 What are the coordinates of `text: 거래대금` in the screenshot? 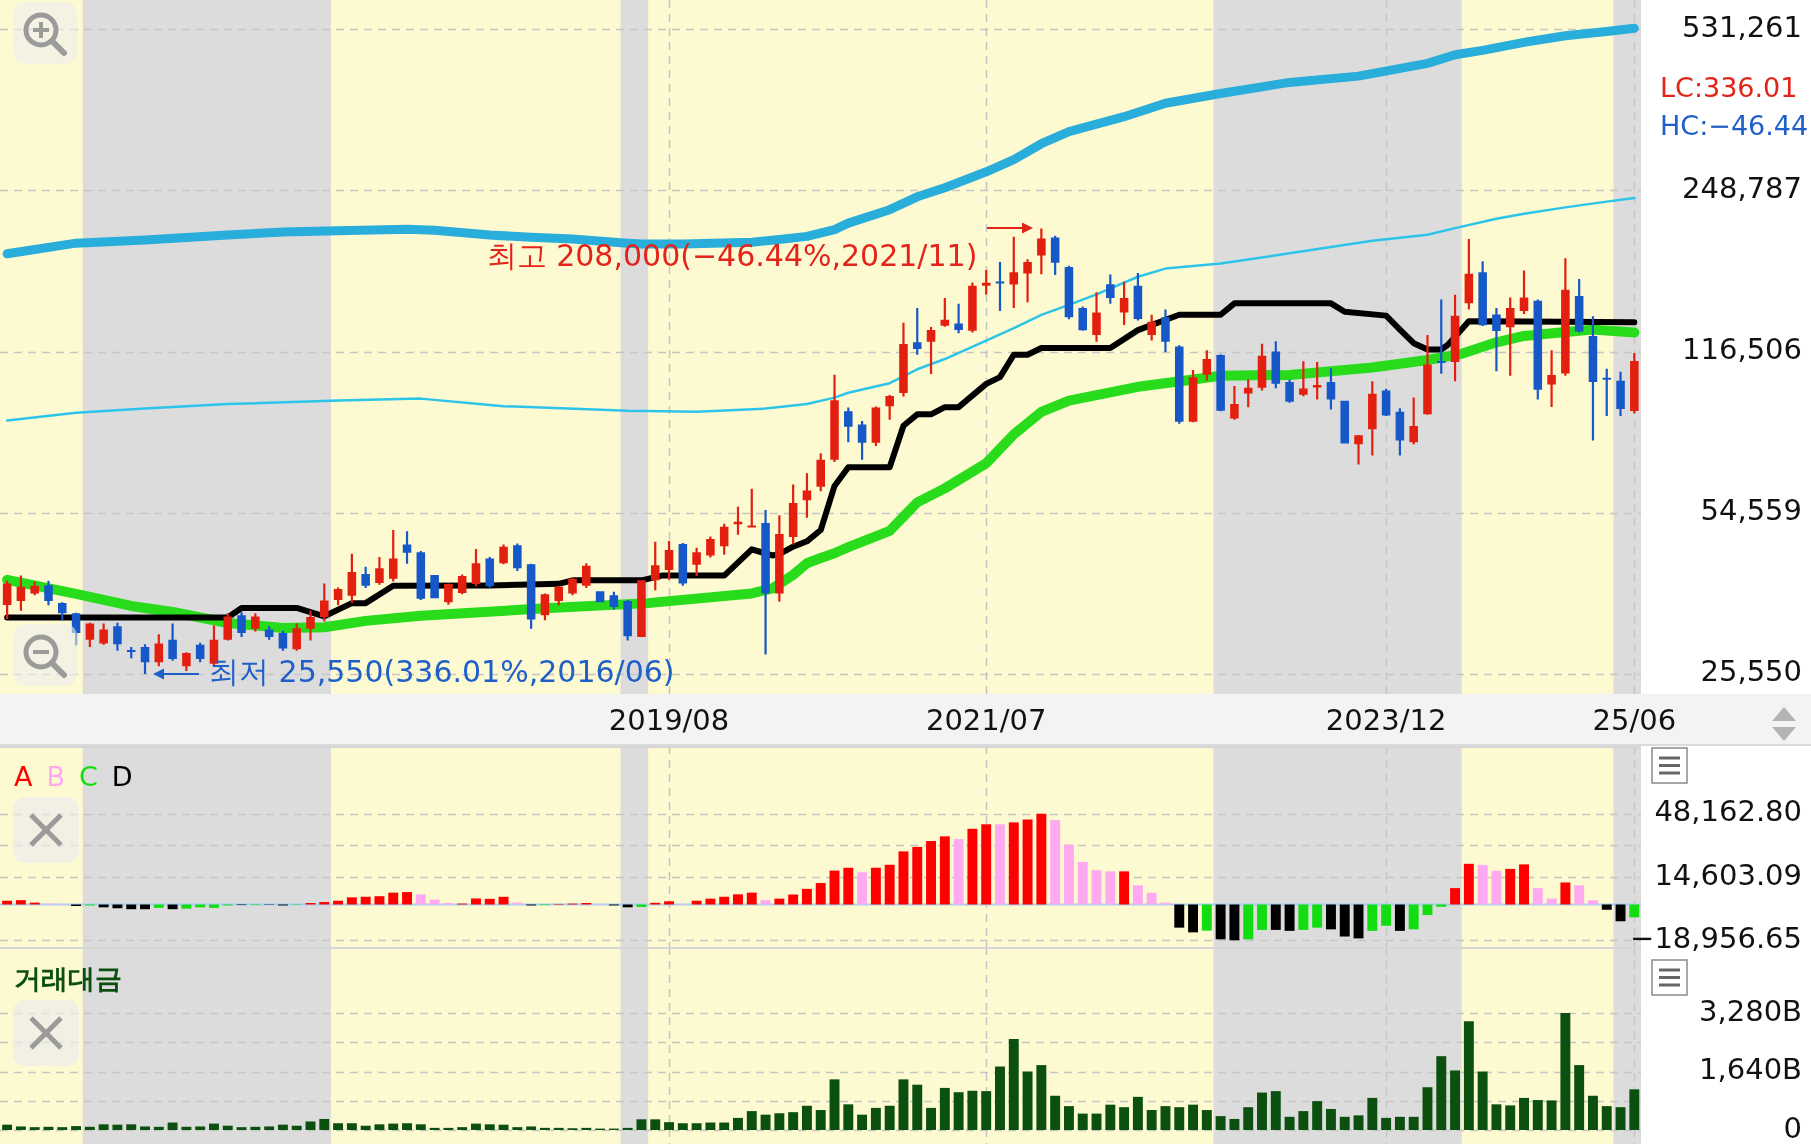 It's located at (68, 979).